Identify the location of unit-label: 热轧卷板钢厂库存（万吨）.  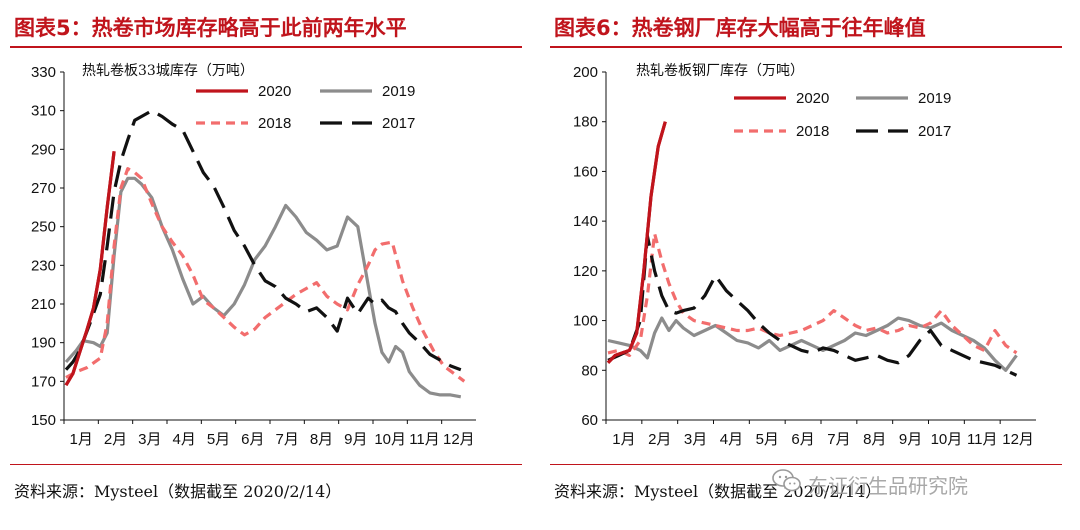
(720, 71).